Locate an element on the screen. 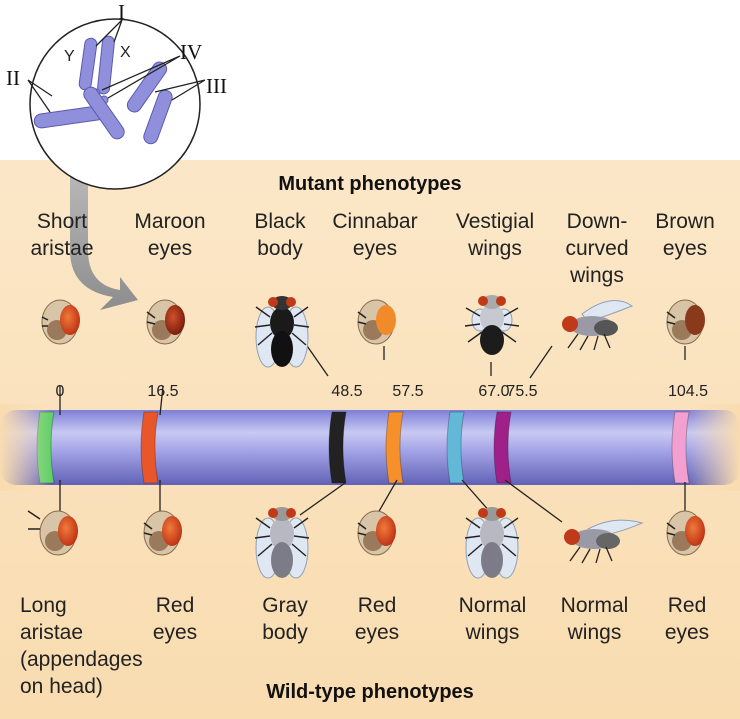 The image size is (740, 719). mutant-label: Cinnabar eyes is located at coordinates (375, 235).